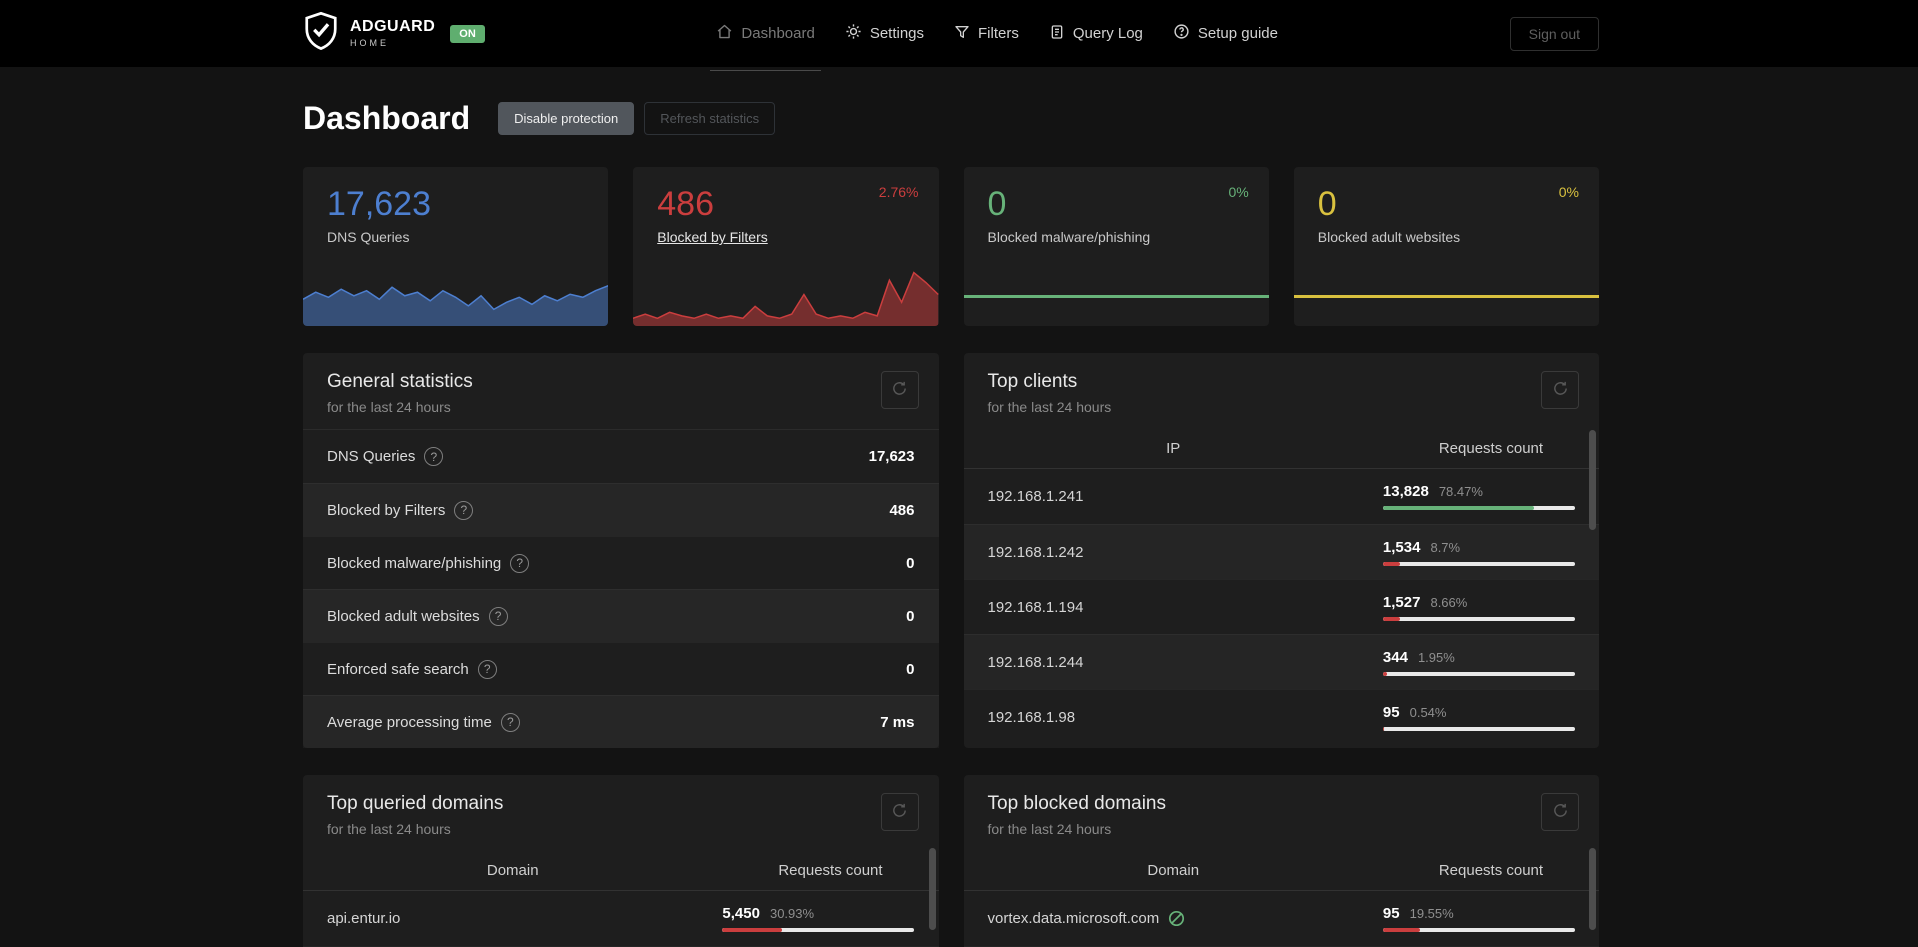  I want to click on table-row: Blocked malware/phishing? 0, so click(621, 562).